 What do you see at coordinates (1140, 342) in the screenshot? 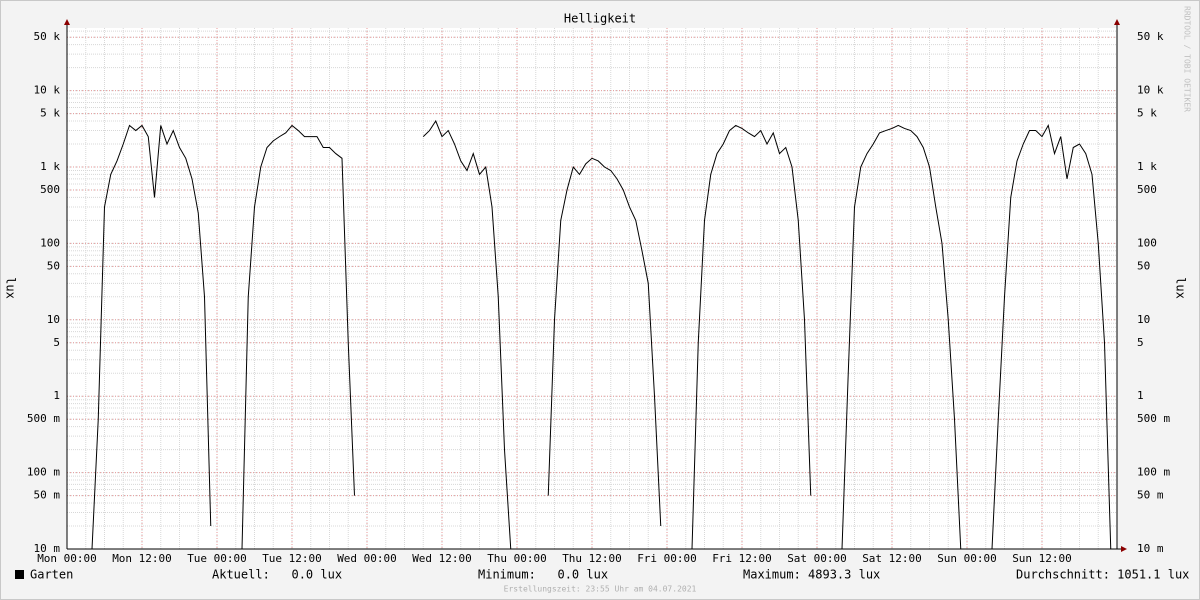
I see `y-tick-label-right: 5` at bounding box center [1140, 342].